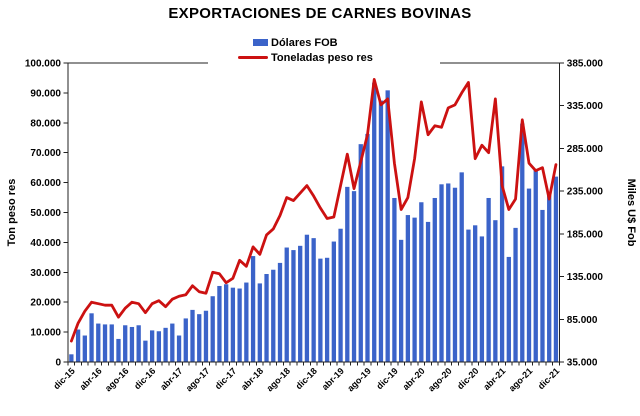  I want to click on x-tick-label: ago-20, so click(440, 380).